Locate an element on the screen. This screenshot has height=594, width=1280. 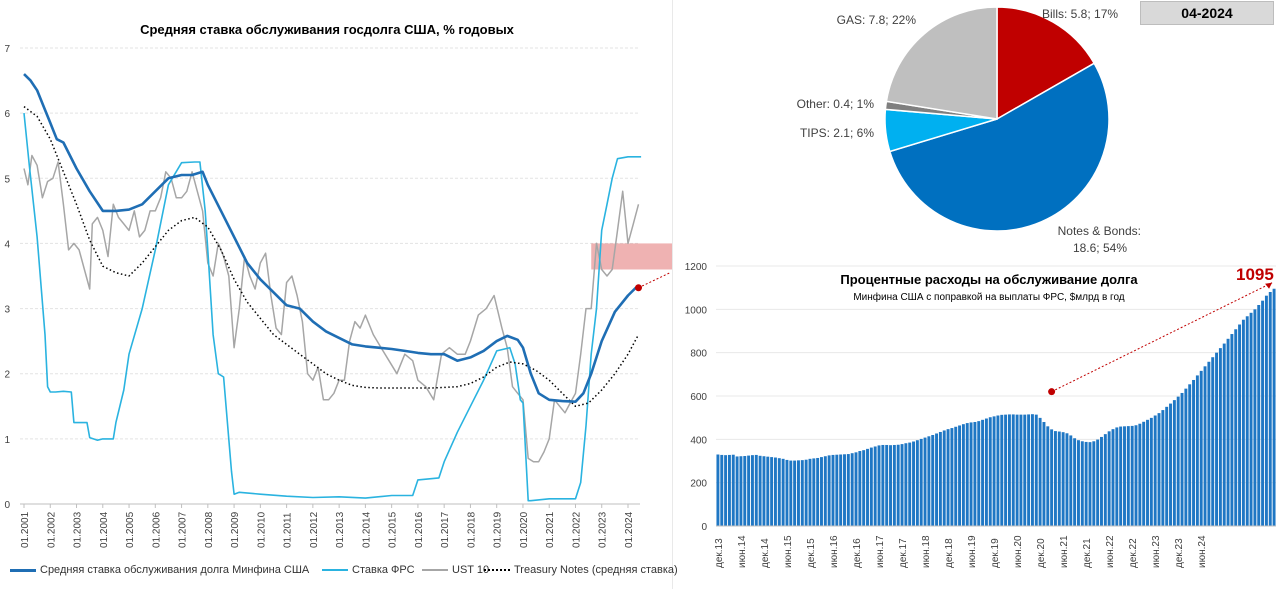
y-tick-label: 5 is located at coordinates (7, 179).